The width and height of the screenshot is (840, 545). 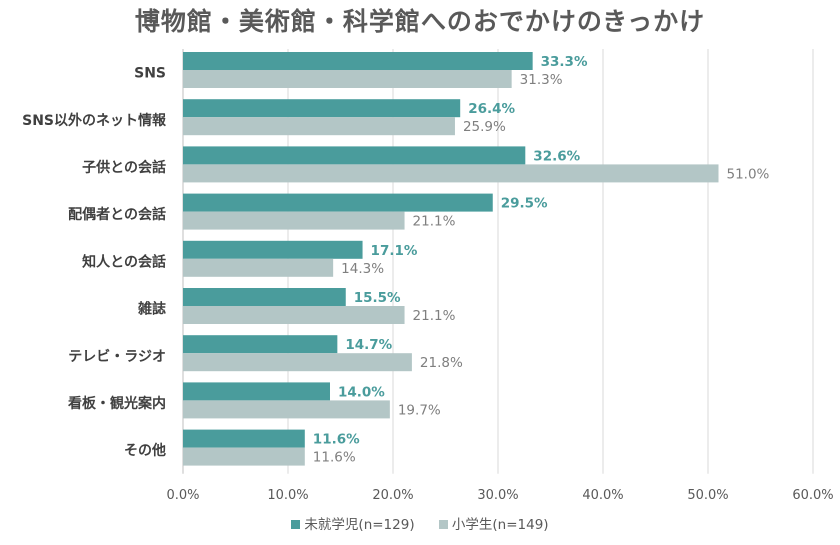 What do you see at coordinates (117, 214) in the screenshot?
I see `category-label: 配偶者との会話` at bounding box center [117, 214].